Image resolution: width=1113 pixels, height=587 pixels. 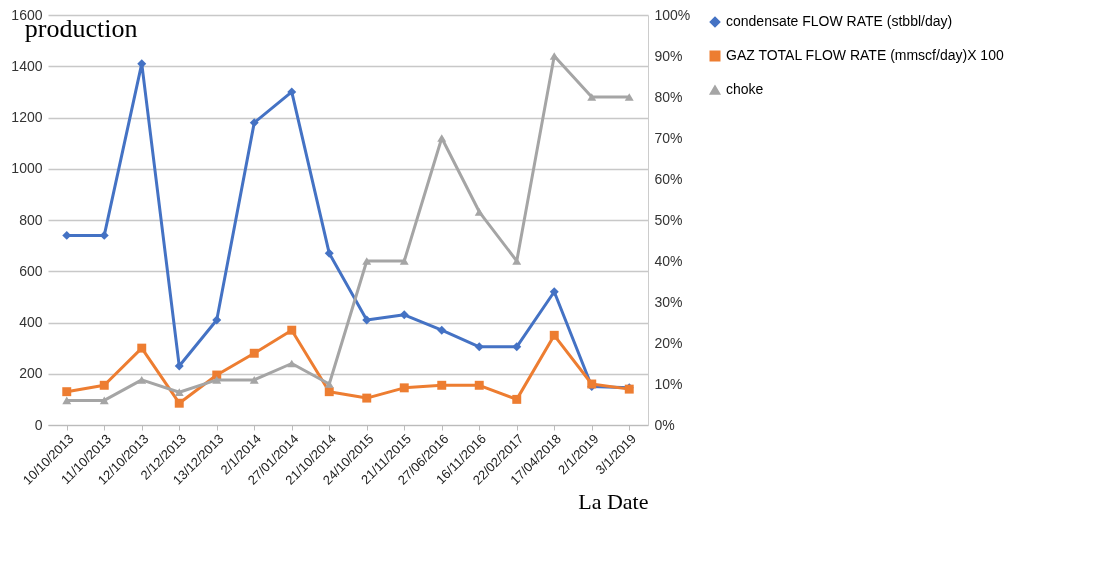 I want to click on y-tick-label: 800, so click(x=31, y=219).